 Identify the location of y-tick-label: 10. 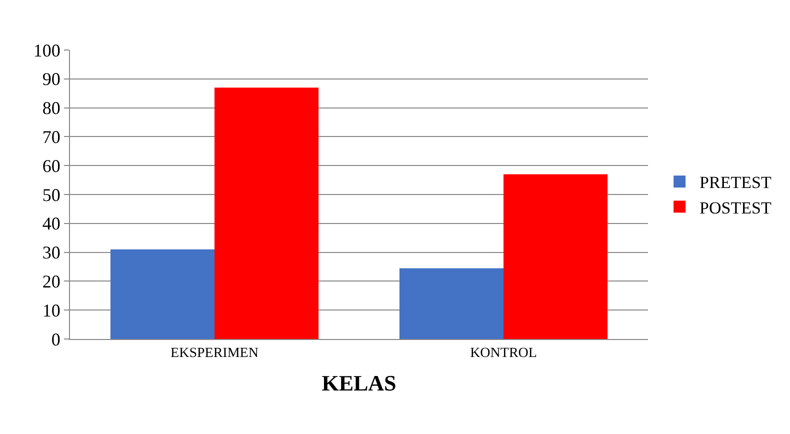
(51, 310).